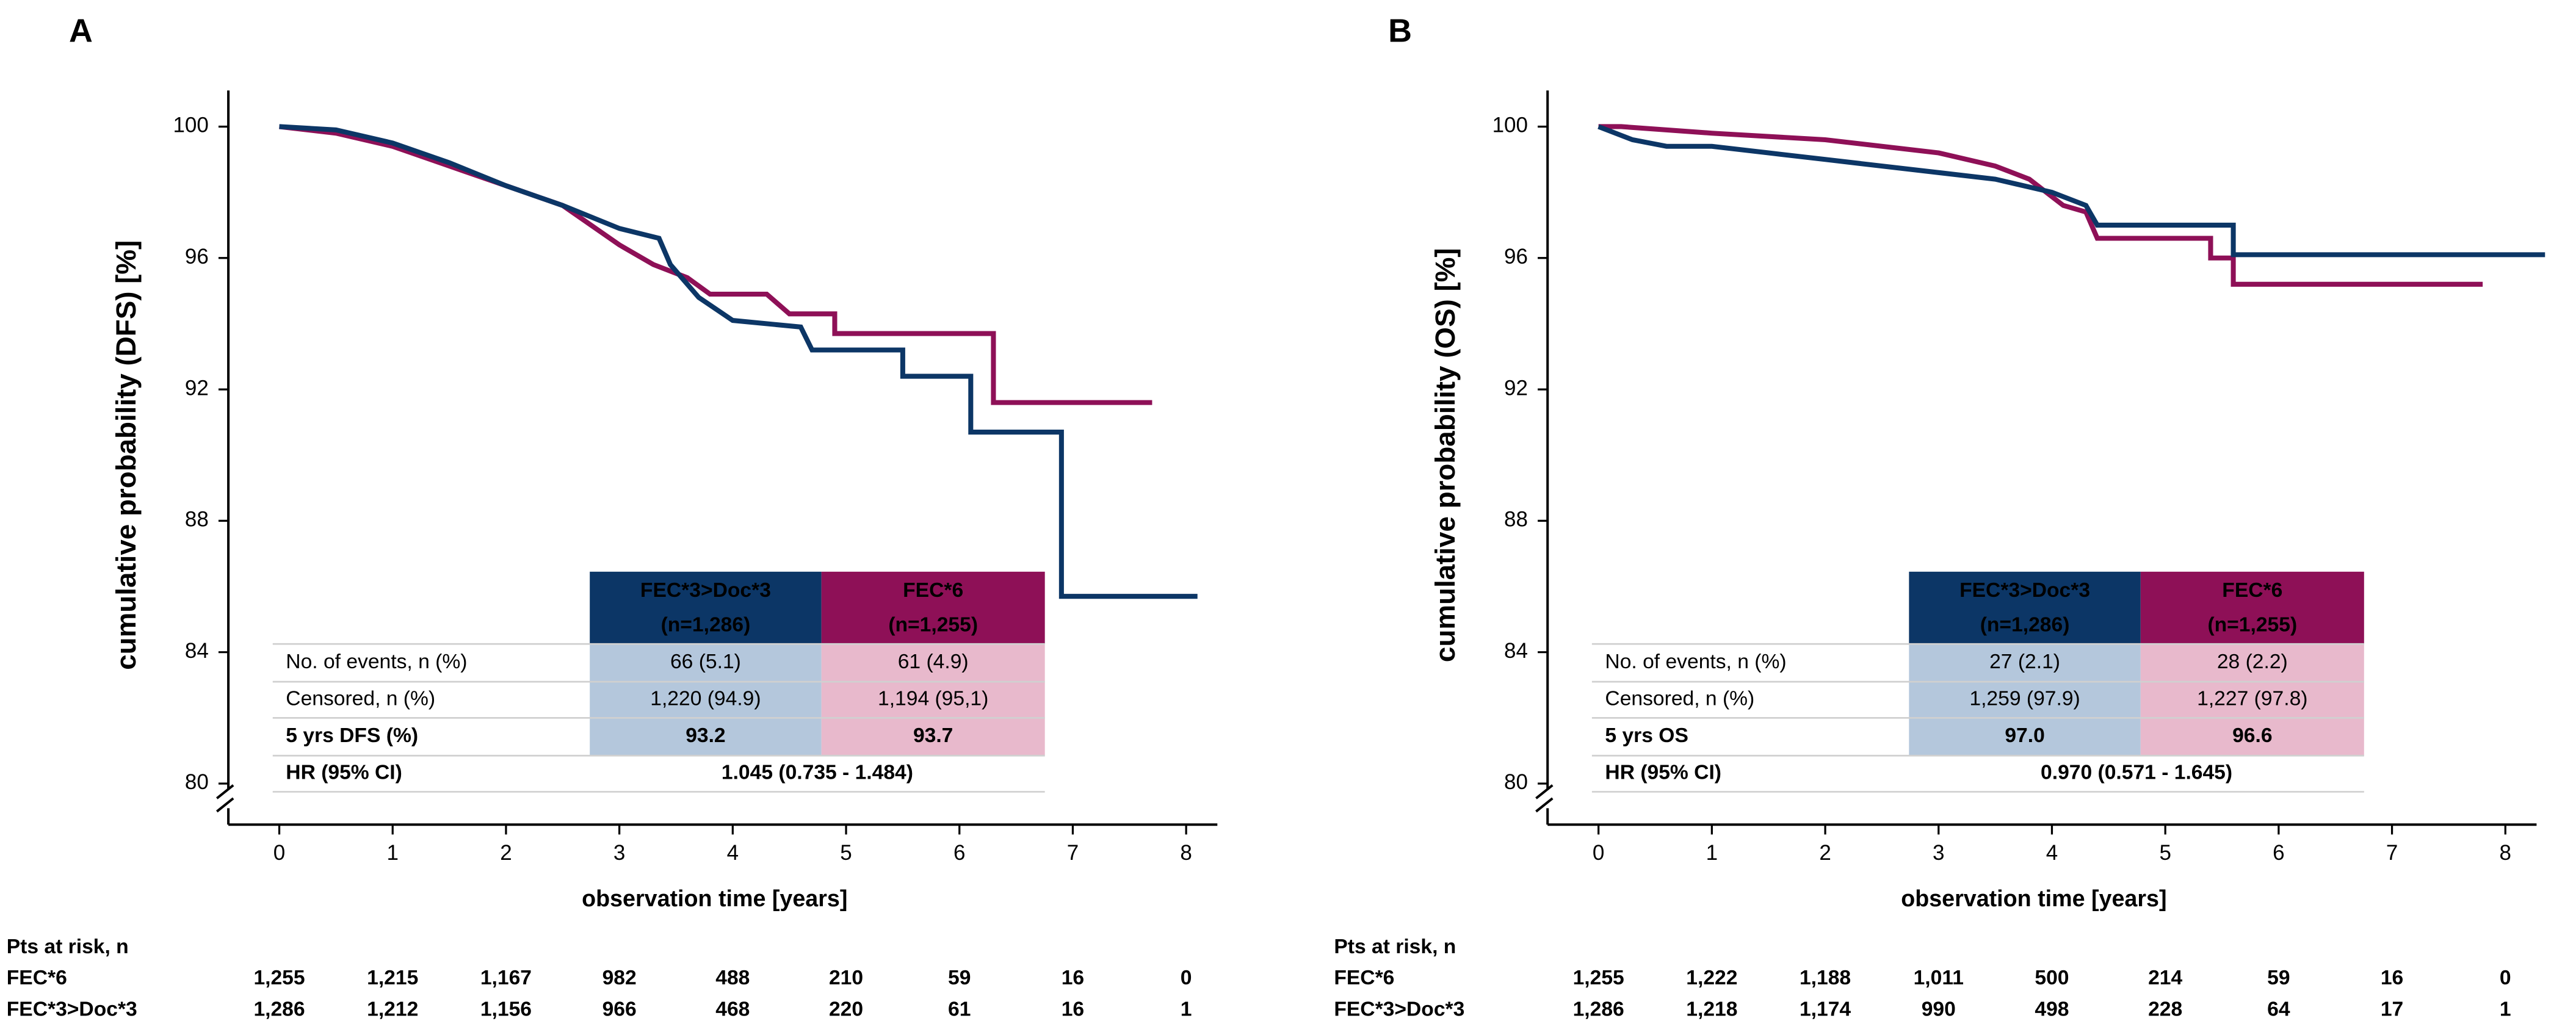 This screenshot has width=2576, height=1035. I want to click on table-value: 1,227 (97.8), so click(2252, 699).